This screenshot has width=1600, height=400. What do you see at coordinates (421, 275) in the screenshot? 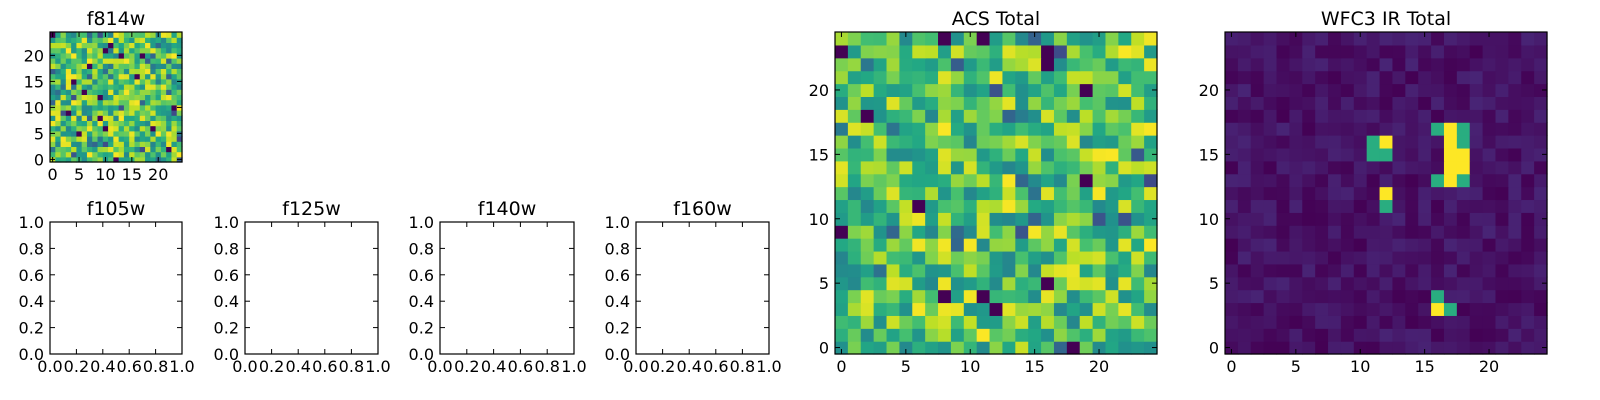
I see `f140w-ytick-label: 0.6` at bounding box center [421, 275].